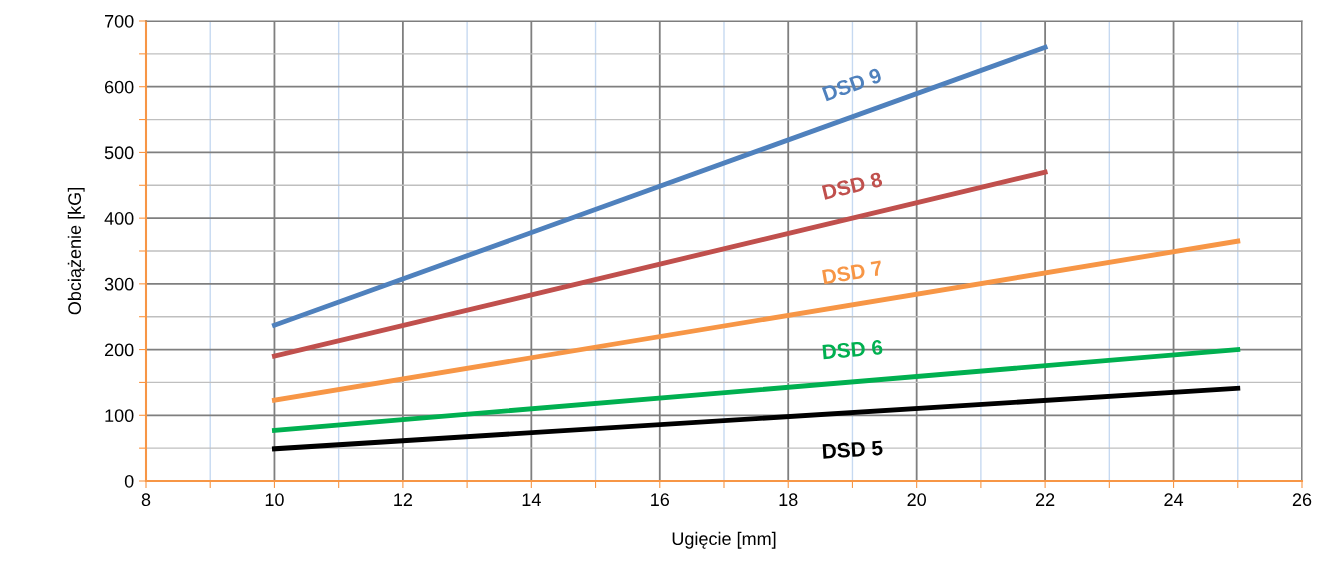  Describe the element at coordinates (788, 500) in the screenshot. I see `x-tick-label: 18` at that location.